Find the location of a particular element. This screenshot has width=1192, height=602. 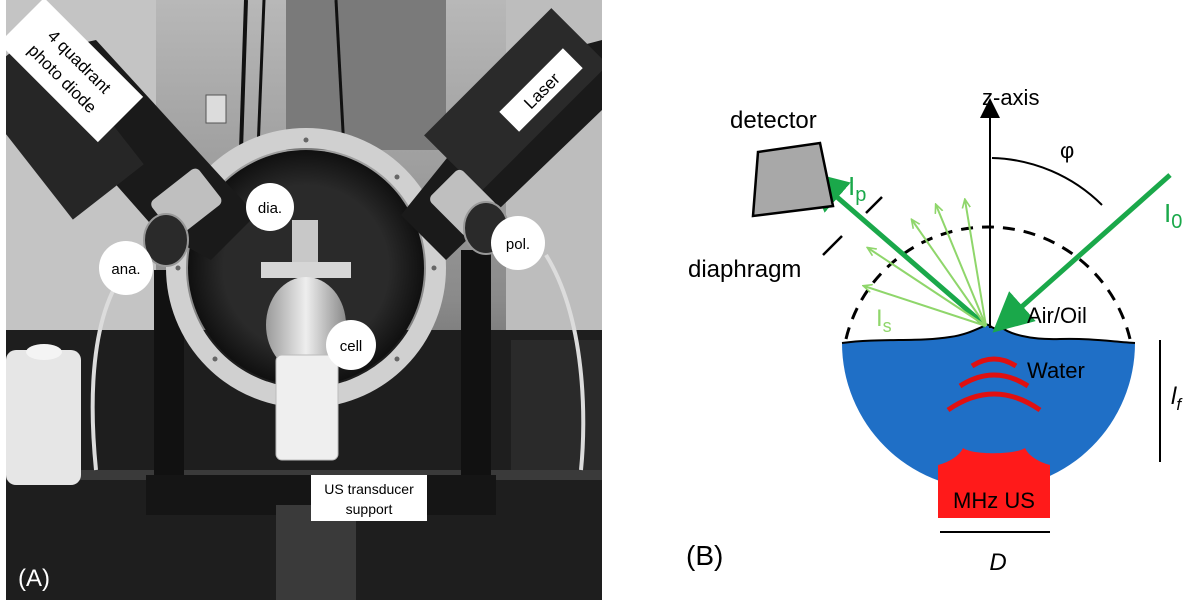

photodiode-box is located at coordinates (75, 125).